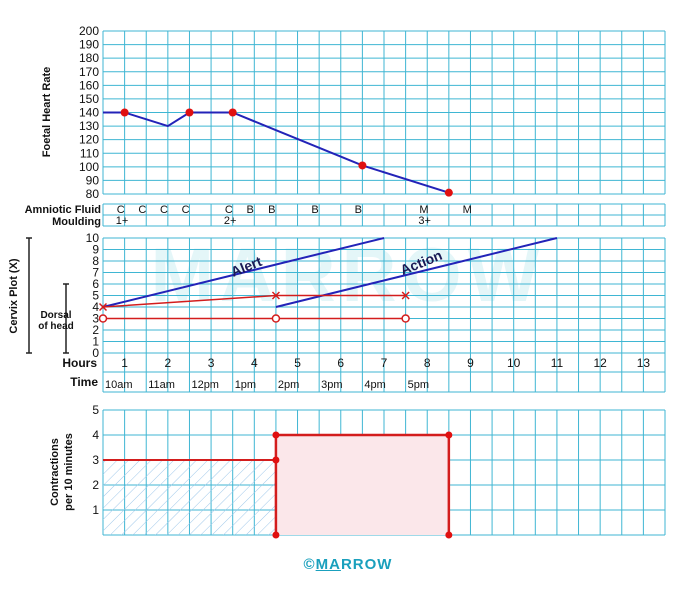 This screenshot has height=595, width=696. I want to click on fhr-ytick-label: 190, so click(89, 45).